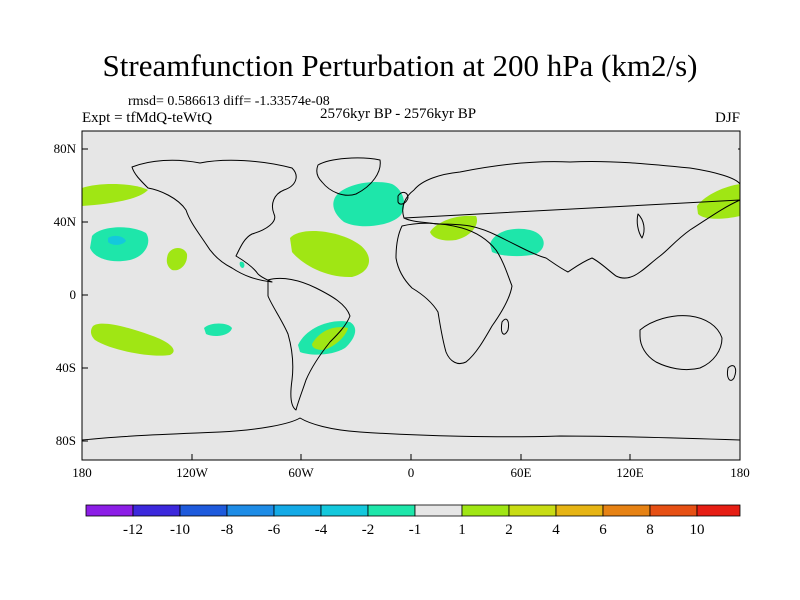 This screenshot has height=600, width=800. Describe the element at coordinates (301, 472) in the screenshot. I see `lon-label: 60W` at that location.